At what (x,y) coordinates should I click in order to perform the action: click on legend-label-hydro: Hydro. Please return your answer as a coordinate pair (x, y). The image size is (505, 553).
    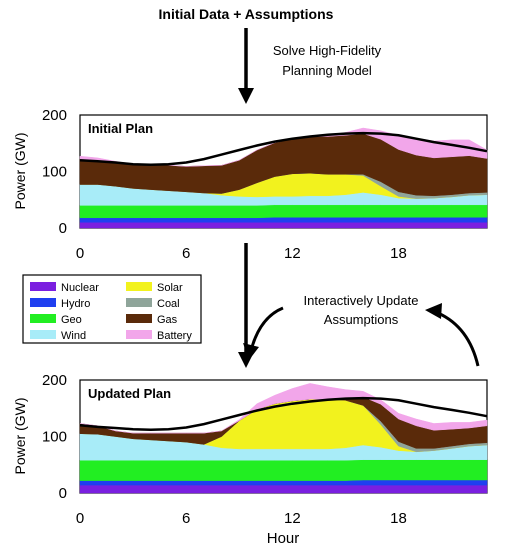
    Looking at the image, I should click on (75, 304).